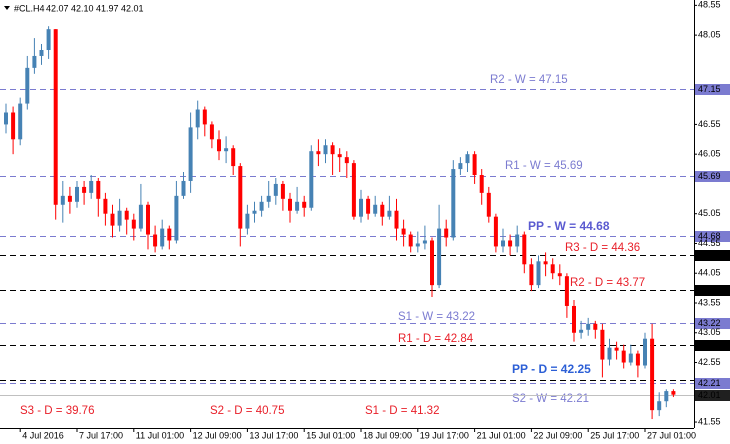 The width and height of the screenshot is (730, 444). What do you see at coordinates (43, 435) in the screenshot?
I see `x-tick-label: 4 Jul 2016` at bounding box center [43, 435].